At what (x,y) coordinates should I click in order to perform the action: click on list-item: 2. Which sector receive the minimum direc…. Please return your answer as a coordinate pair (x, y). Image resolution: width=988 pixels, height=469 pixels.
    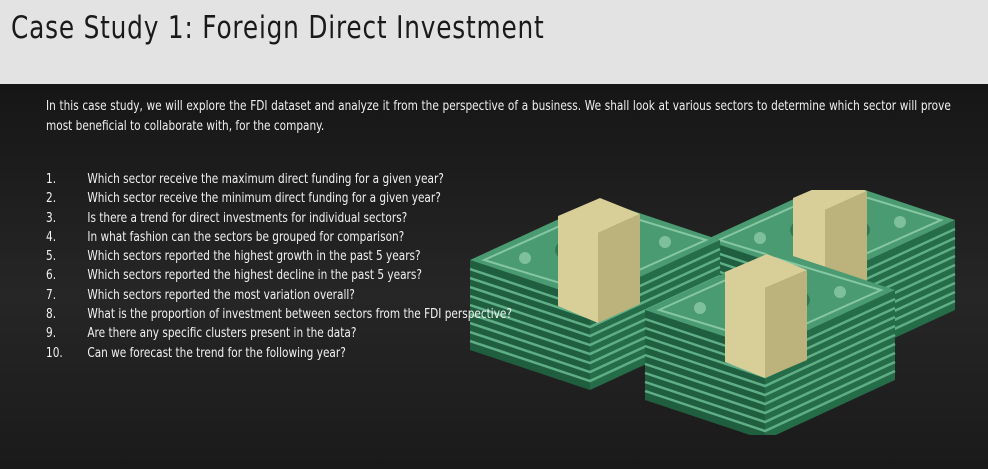
    Looking at the image, I should click on (279, 198).